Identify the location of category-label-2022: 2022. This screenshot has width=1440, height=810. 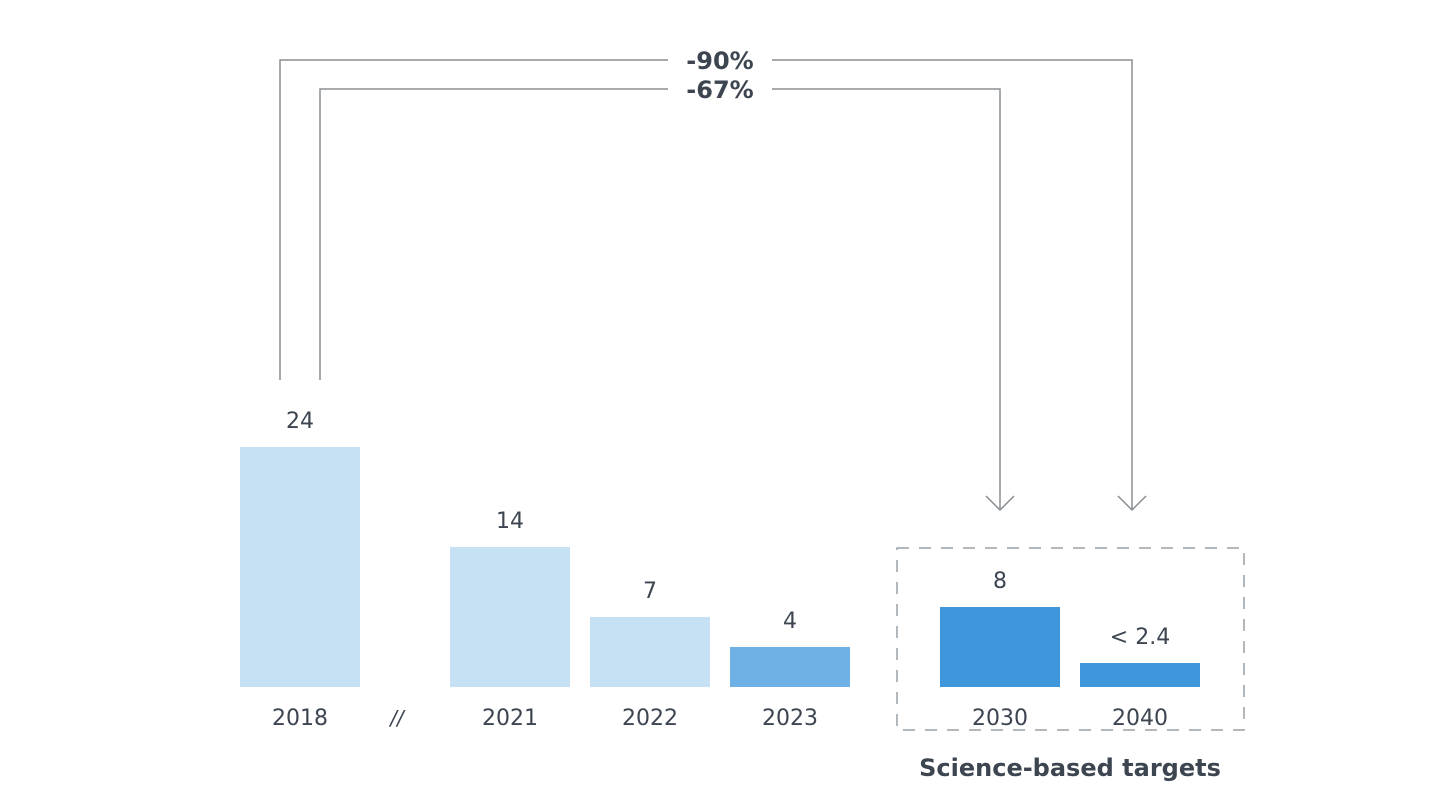
(650, 718).